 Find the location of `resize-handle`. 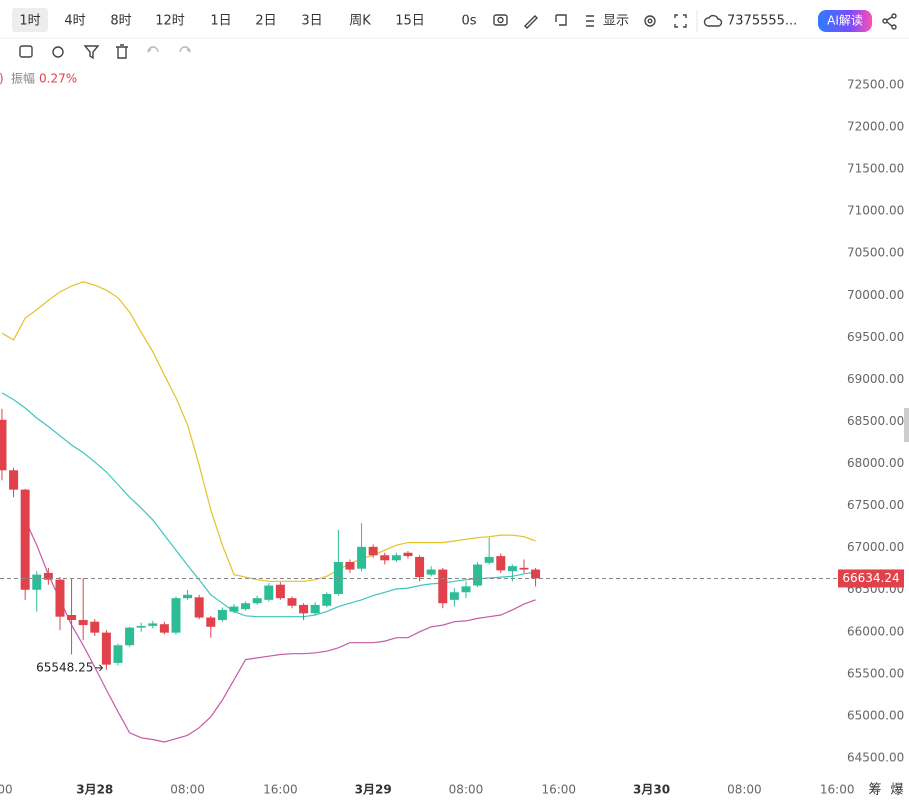

resize-handle is located at coordinates (906, 425).